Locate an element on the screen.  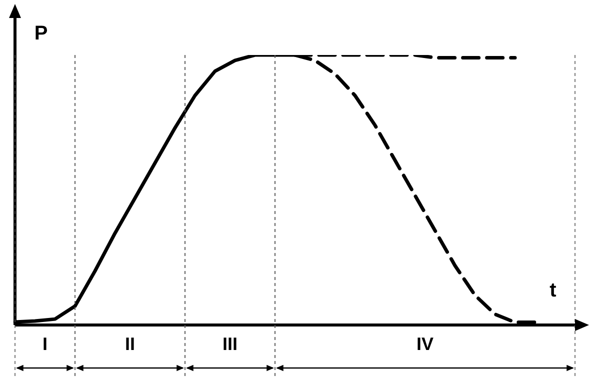
text: IV is located at coordinates (425, 344).